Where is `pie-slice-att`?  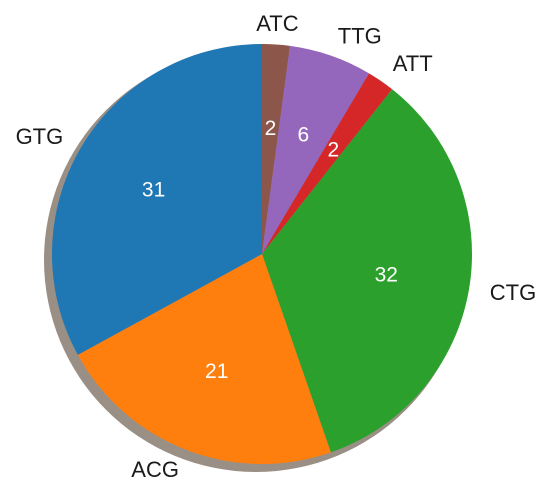 pie-slice-att is located at coordinates (327, 163).